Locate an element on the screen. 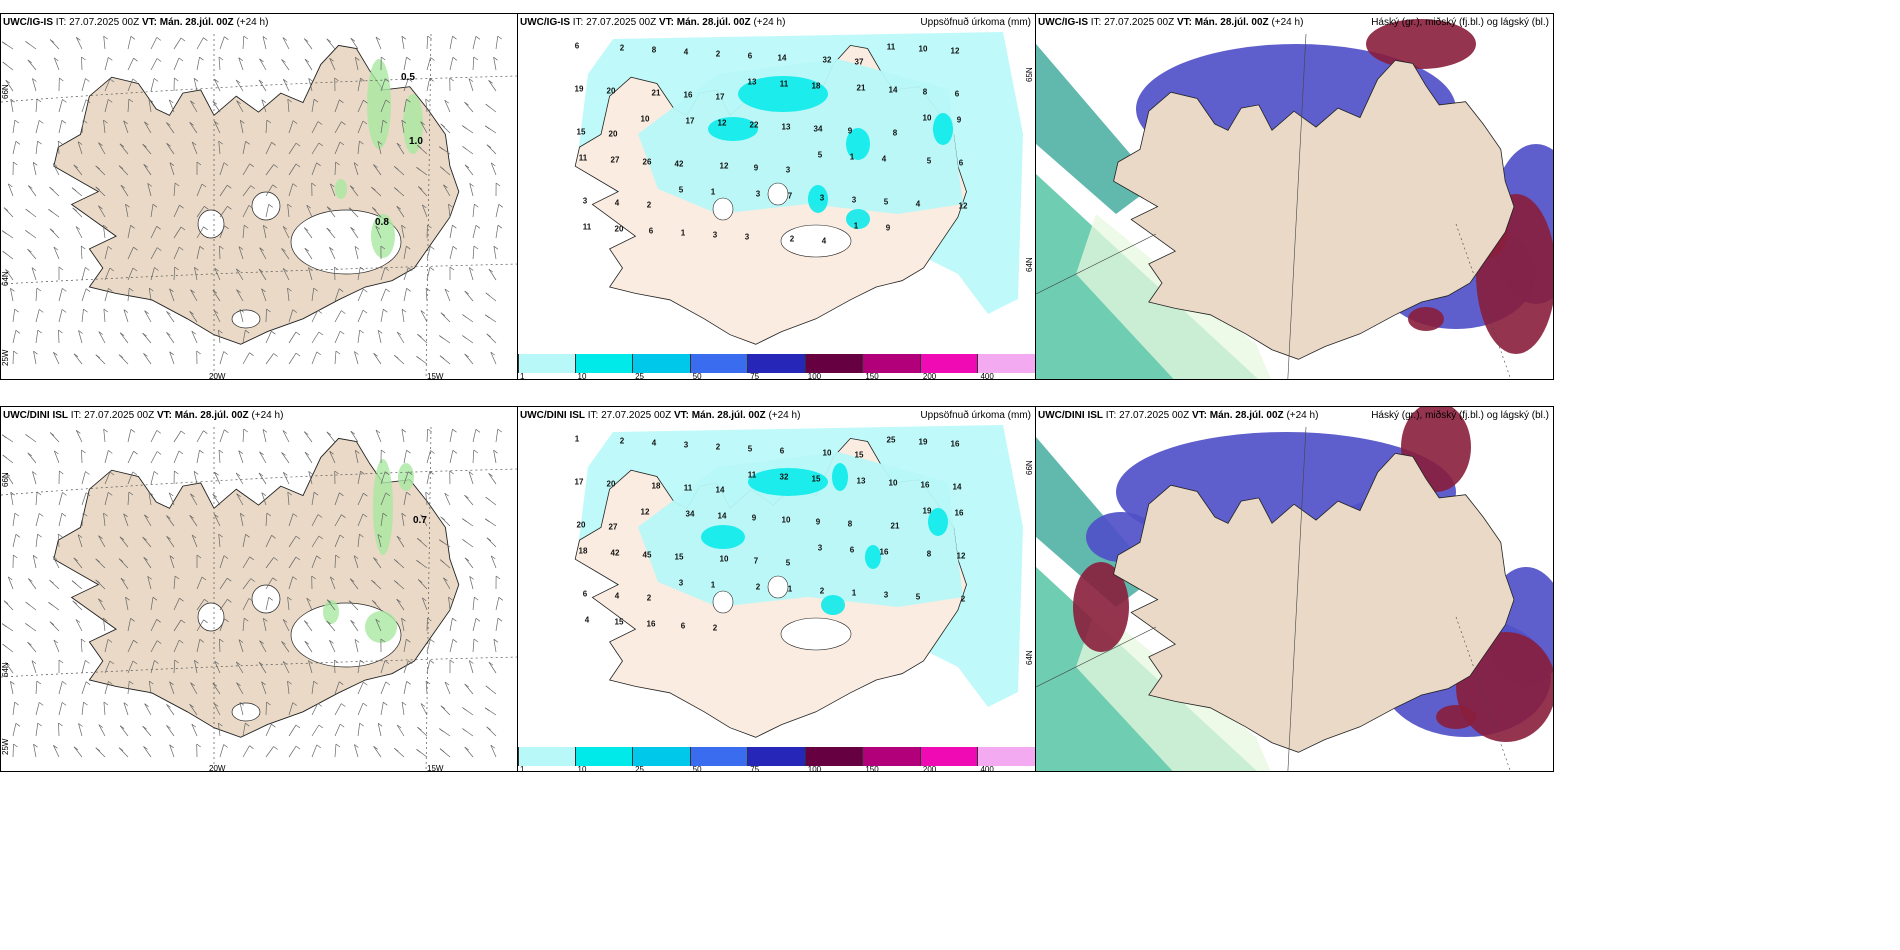 The height and width of the screenshot is (950, 1900). precip-value: 13 is located at coordinates (786, 127).